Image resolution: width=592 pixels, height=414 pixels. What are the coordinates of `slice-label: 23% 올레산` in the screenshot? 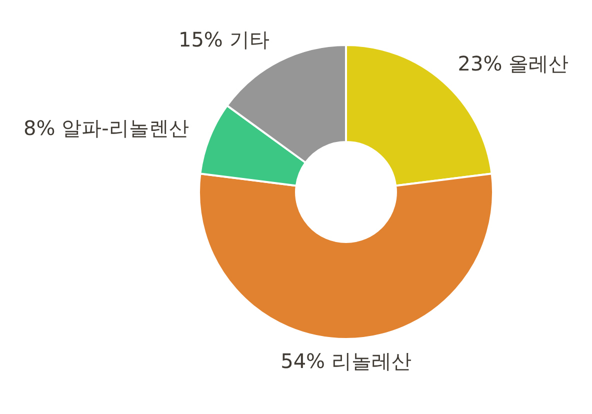 It's located at (513, 63).